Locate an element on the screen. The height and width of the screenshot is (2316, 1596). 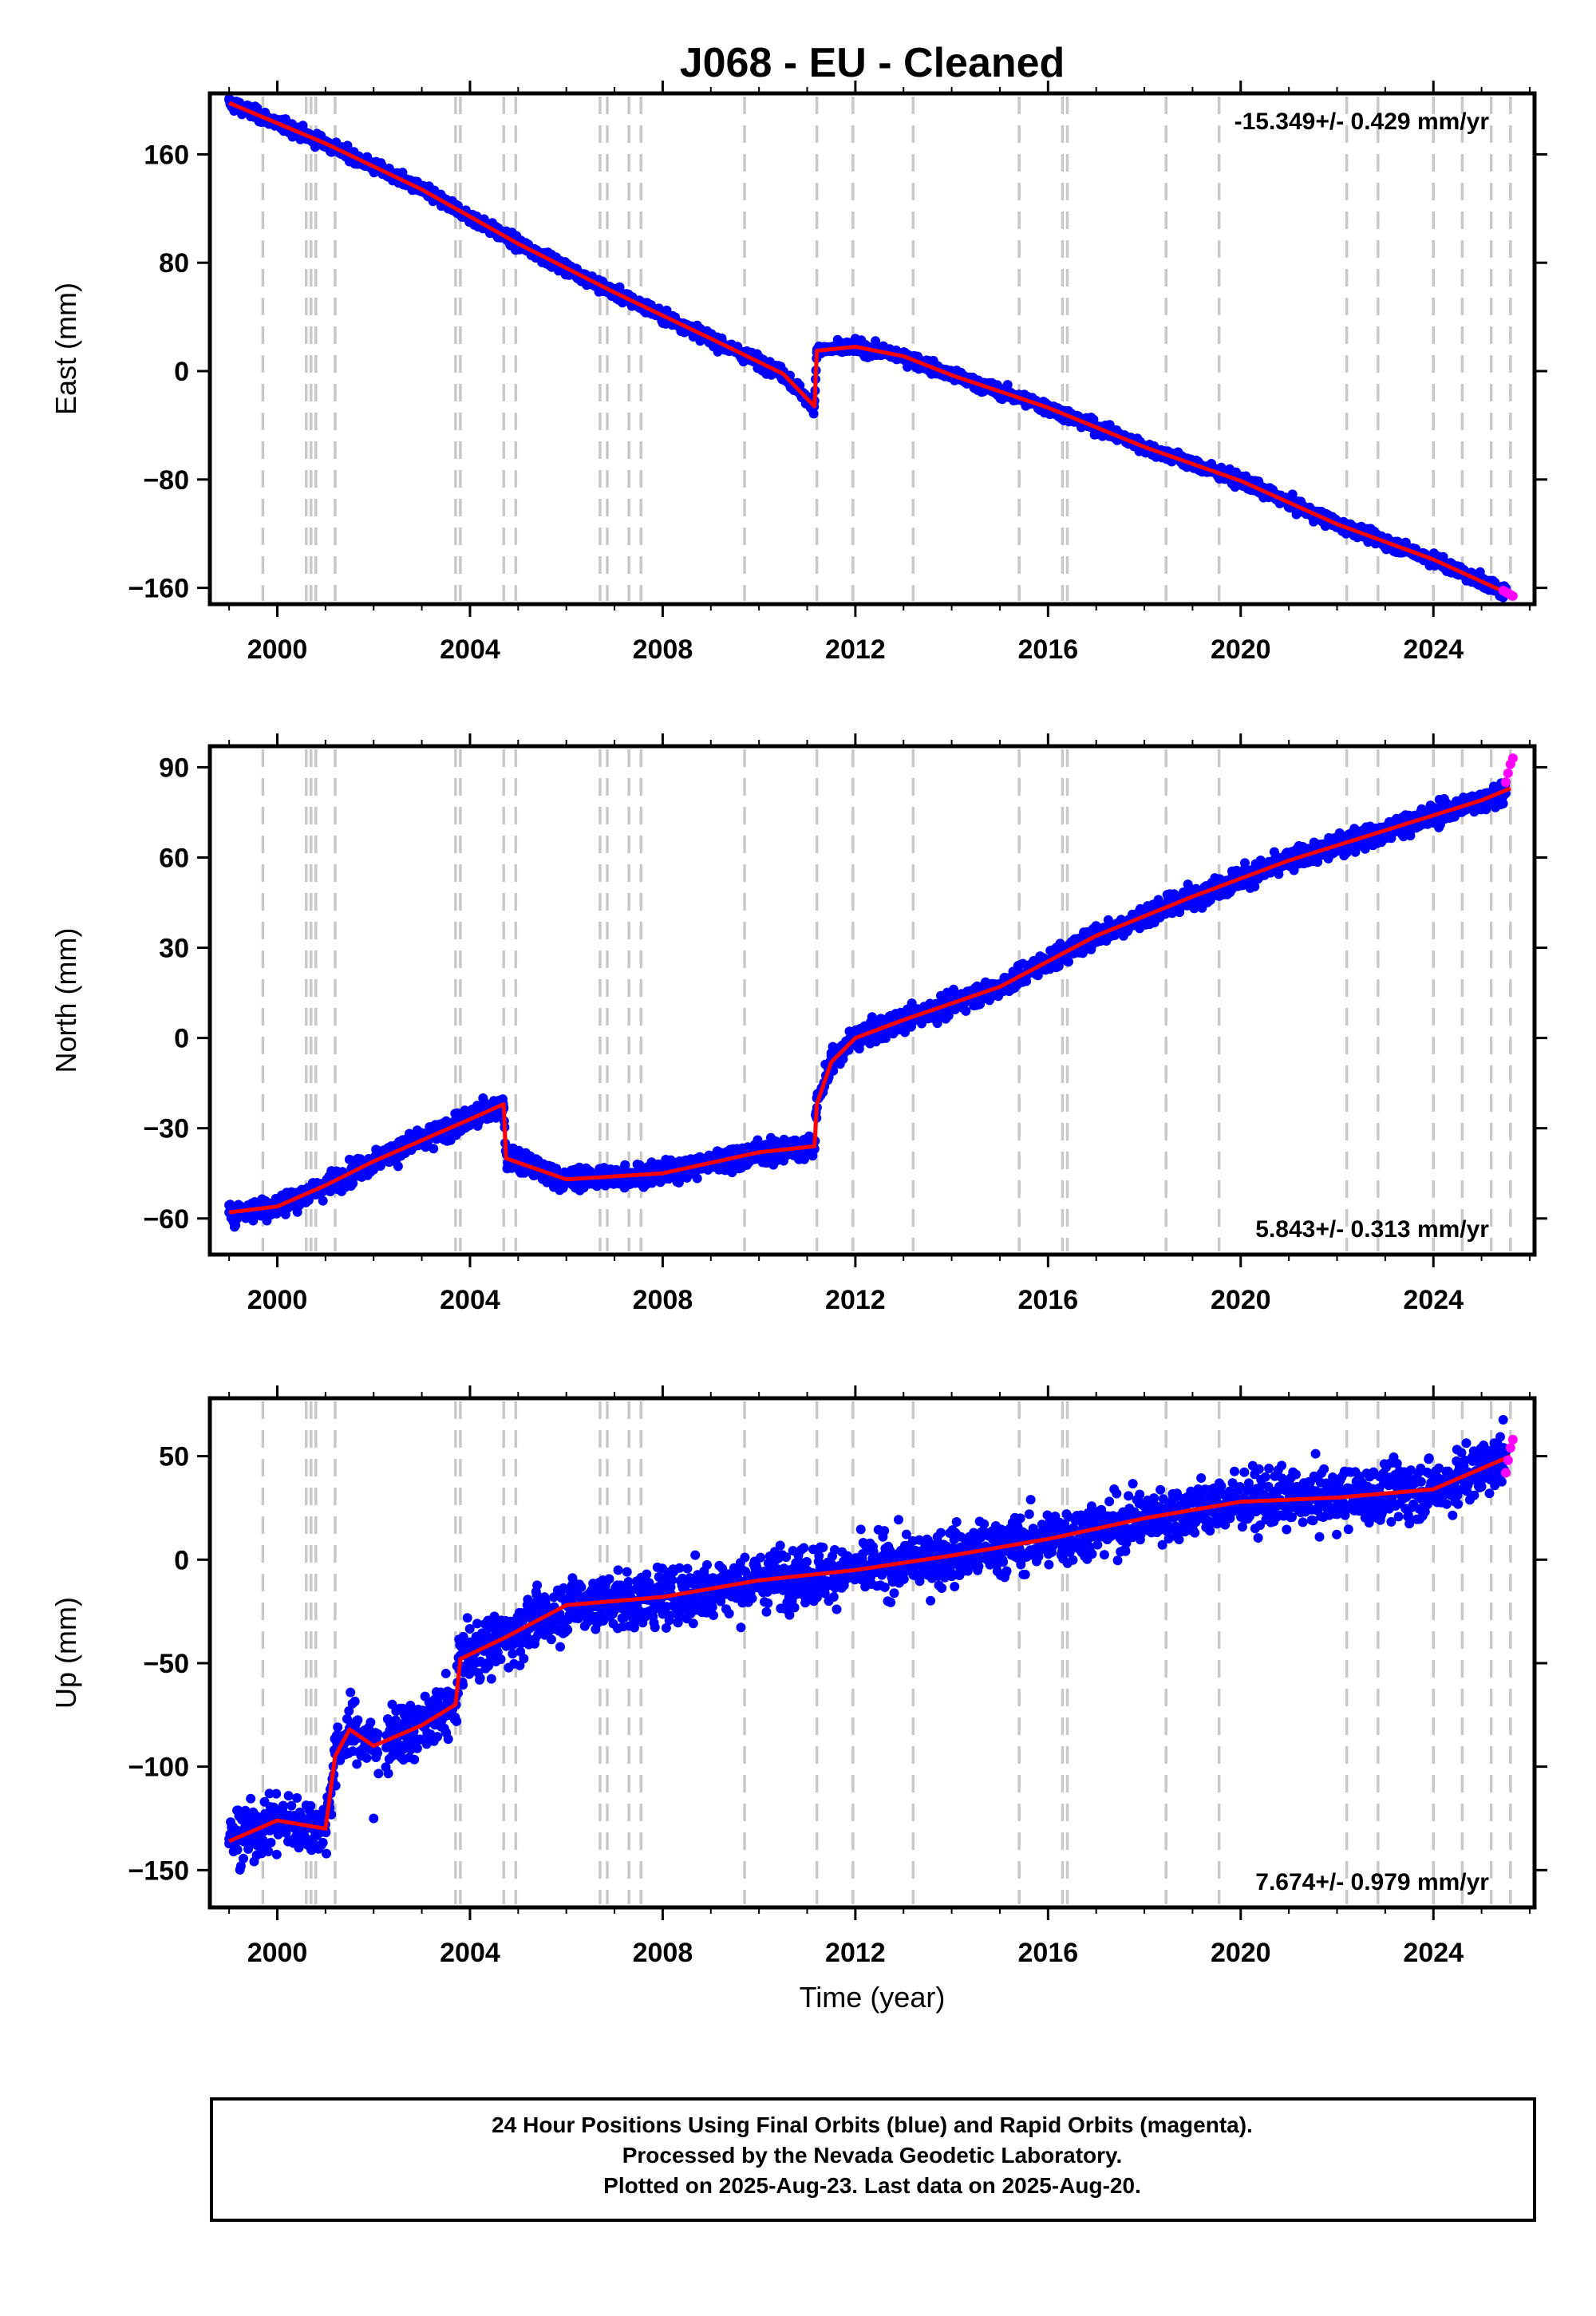
east-rapid-point is located at coordinates (1512, 596).